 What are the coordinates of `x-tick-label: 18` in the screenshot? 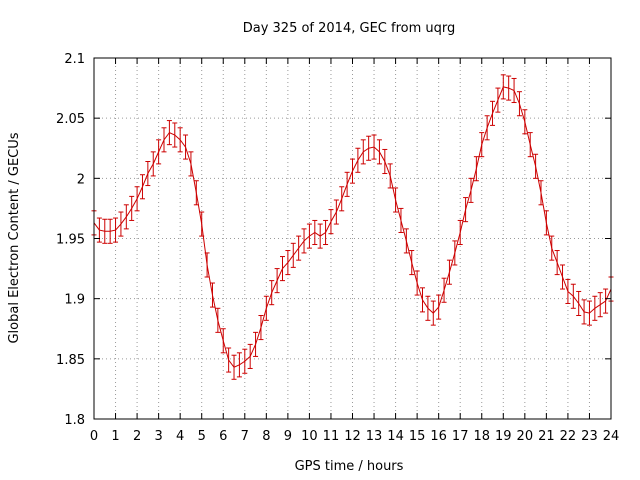 It's located at (481, 436).